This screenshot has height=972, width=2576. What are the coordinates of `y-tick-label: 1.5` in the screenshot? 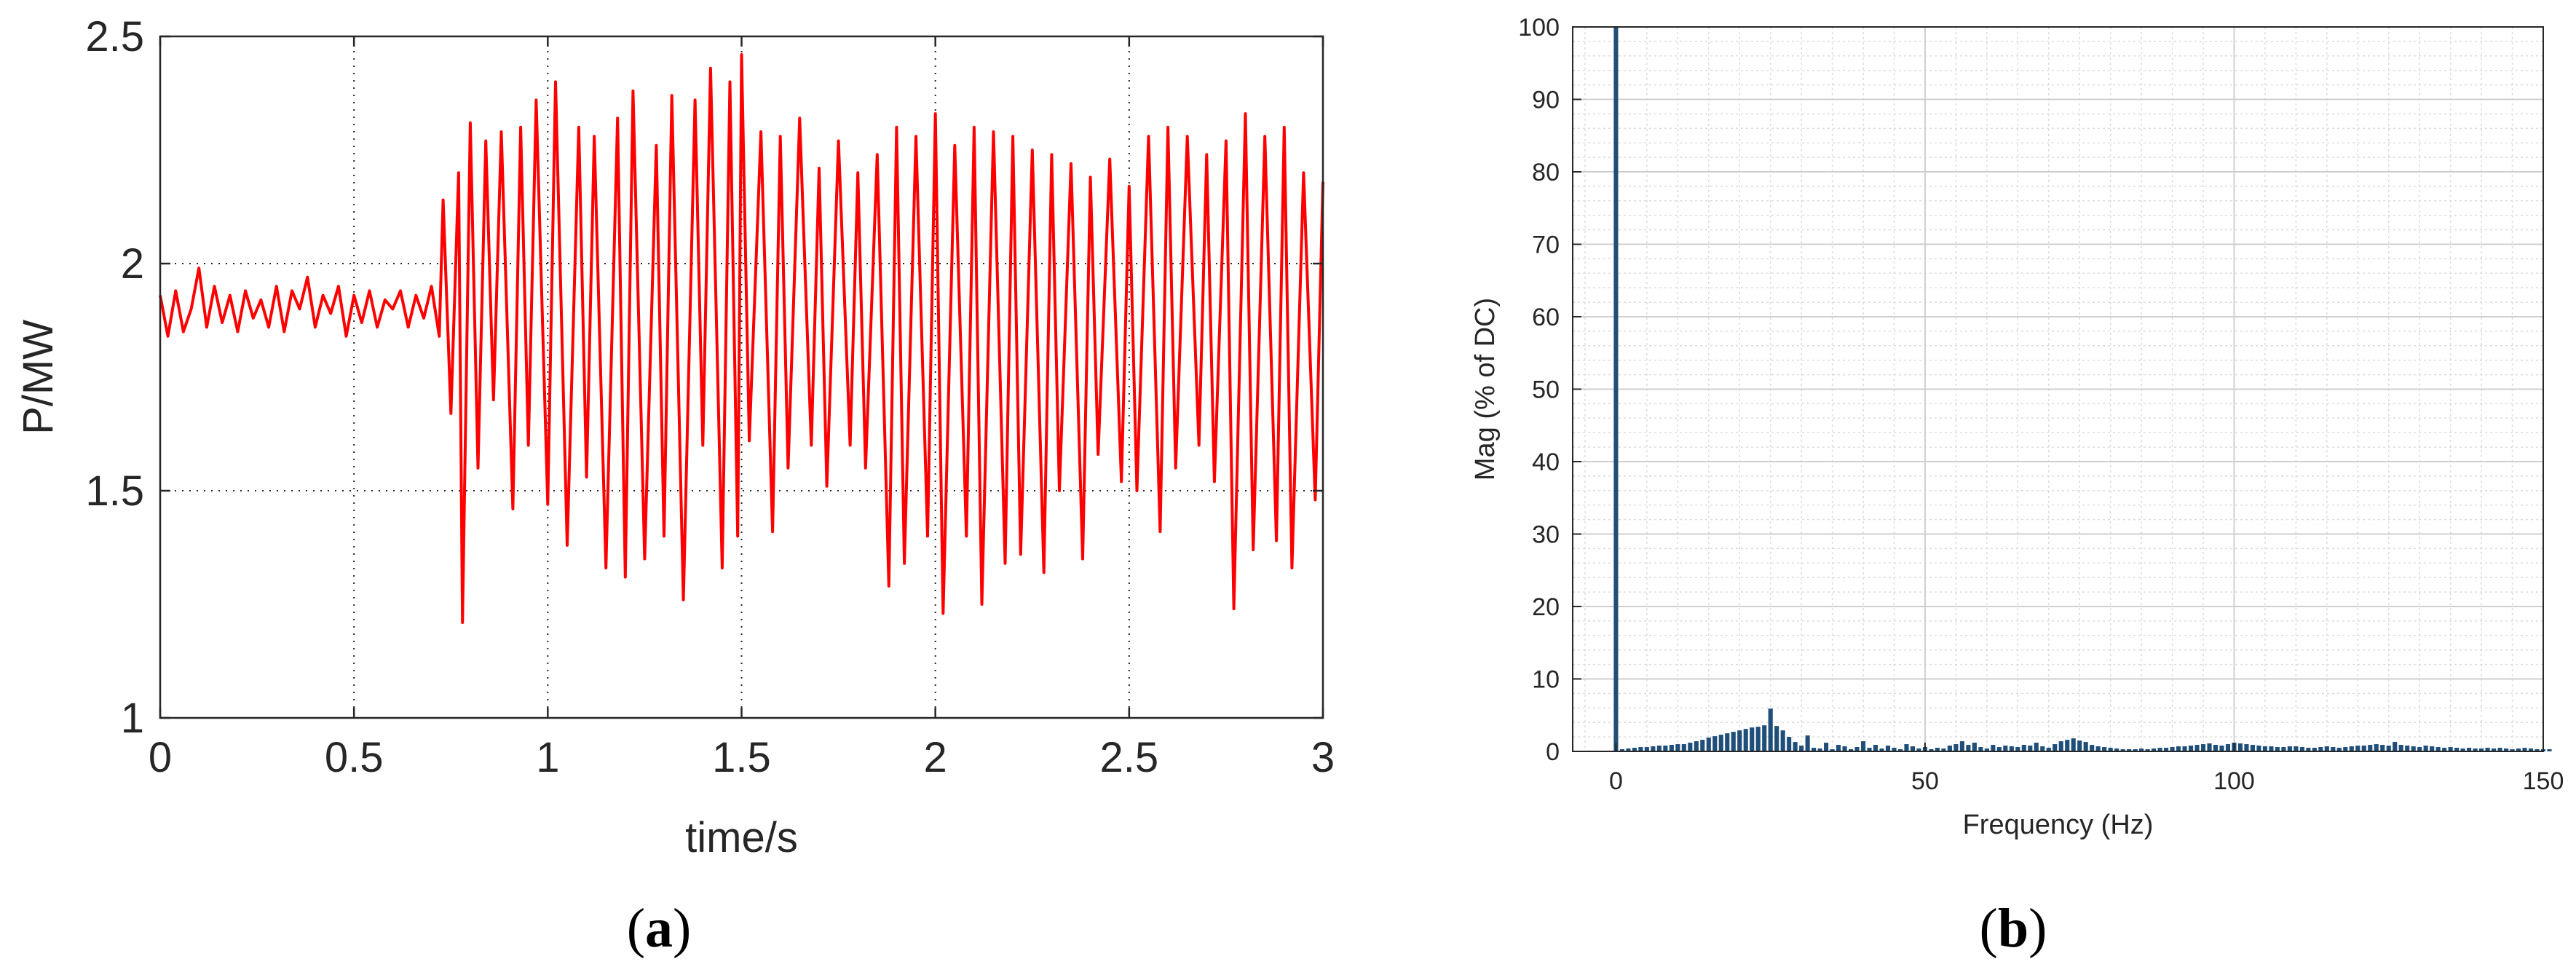 It's located at (115, 491).